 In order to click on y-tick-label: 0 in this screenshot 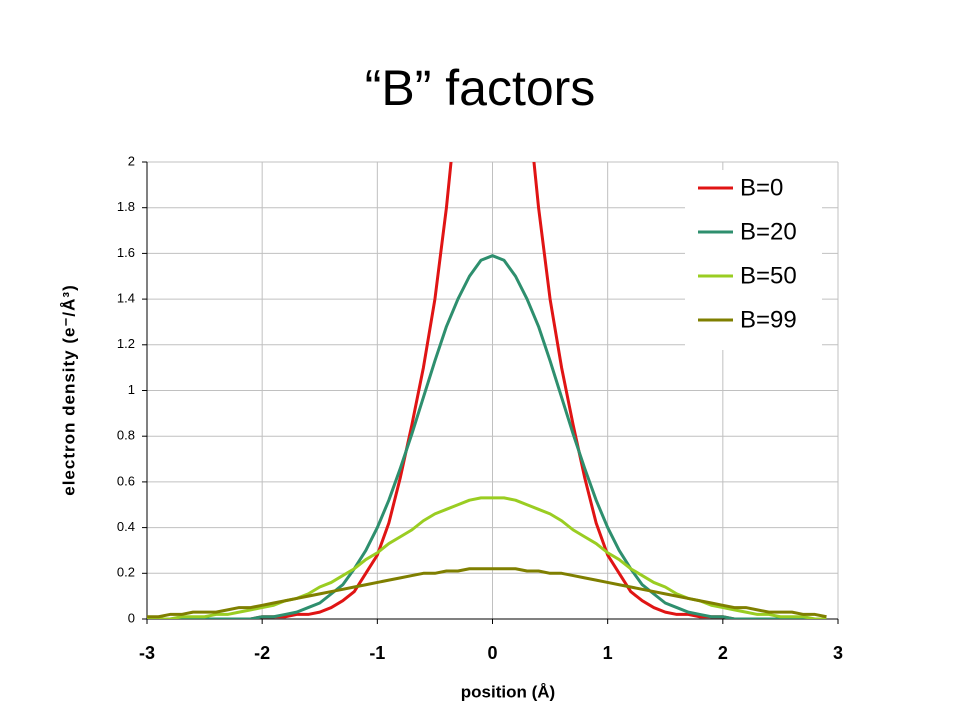, I will do `click(131, 617)`.